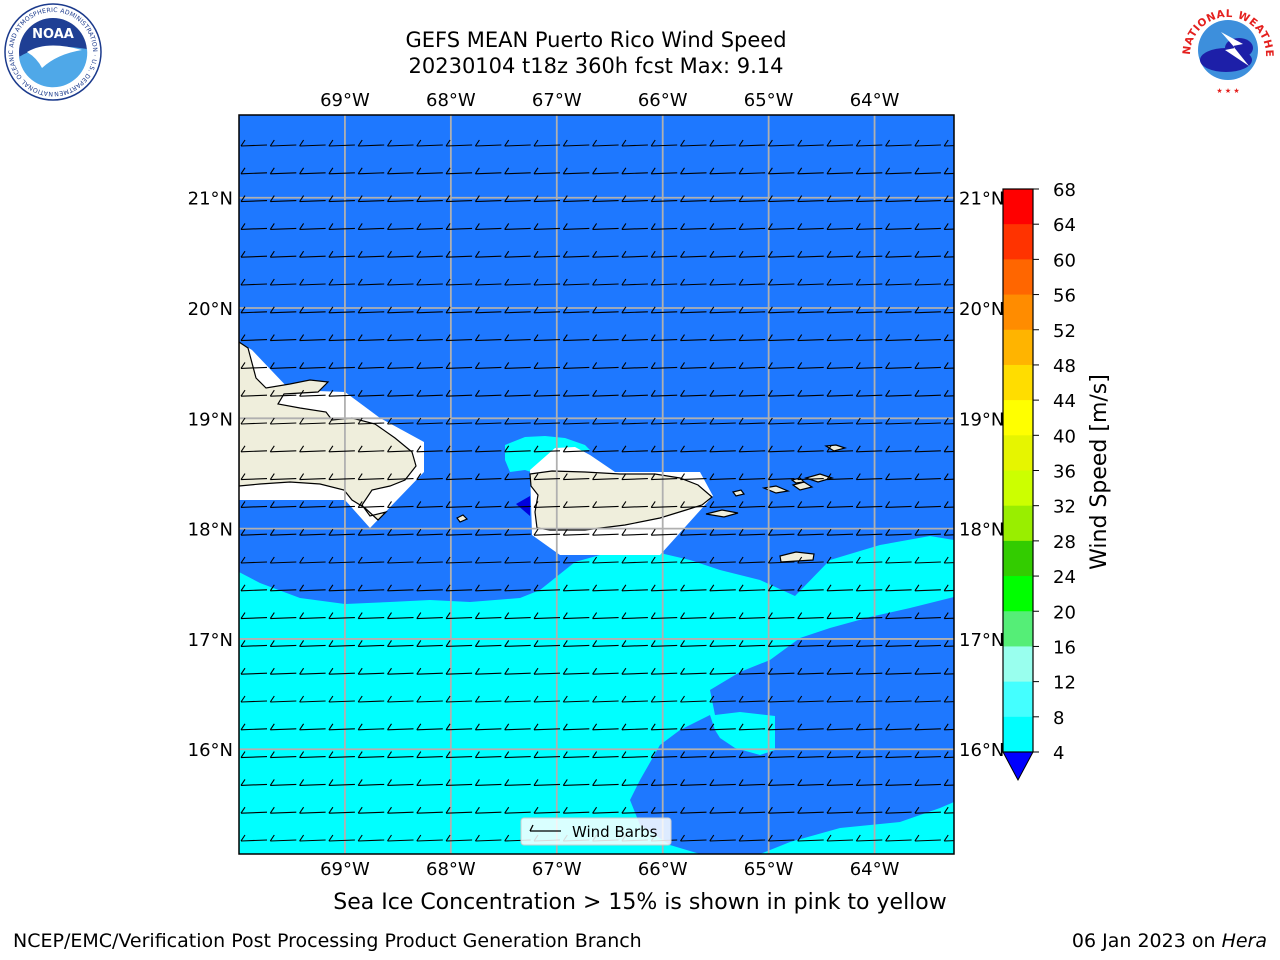 The image size is (1280, 960). Describe the element at coordinates (557, 100) in the screenshot. I see `lon-label-top: 67°W` at that location.